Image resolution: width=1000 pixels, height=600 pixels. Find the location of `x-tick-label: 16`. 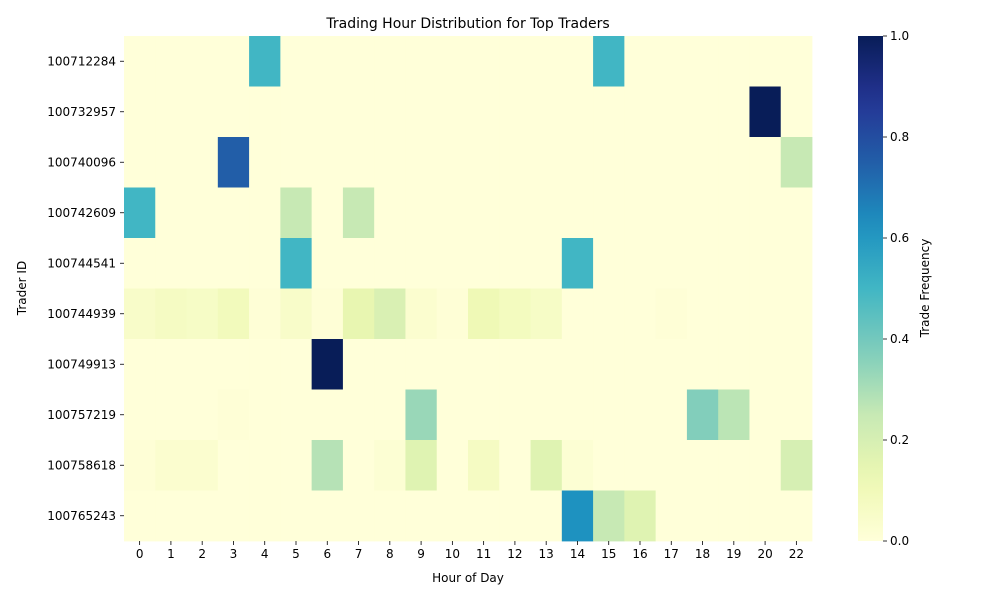

x-tick-label: 16 is located at coordinates (639, 554).